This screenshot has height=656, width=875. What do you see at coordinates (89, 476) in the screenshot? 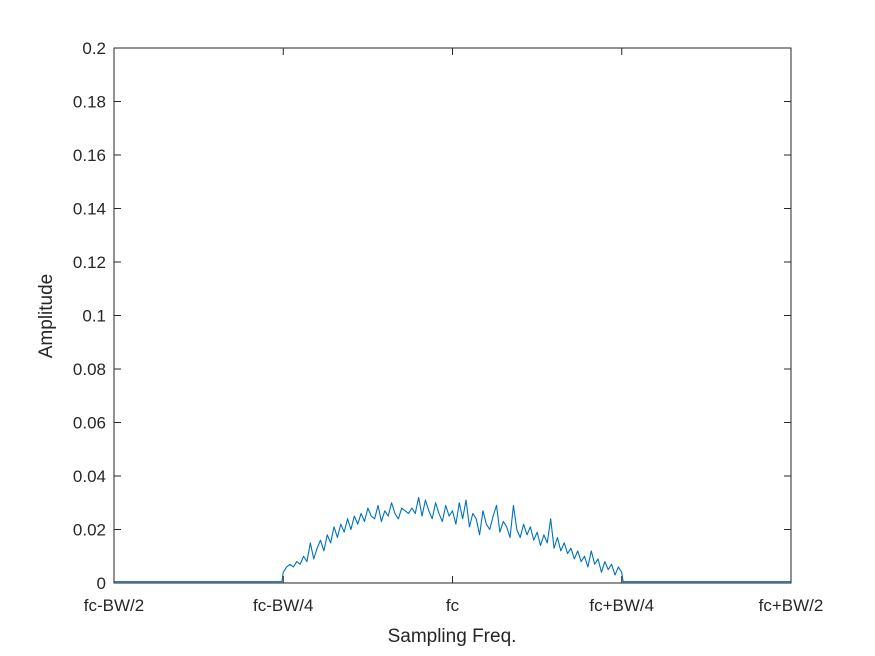
I see `y-tick-label: 0.04` at bounding box center [89, 476].